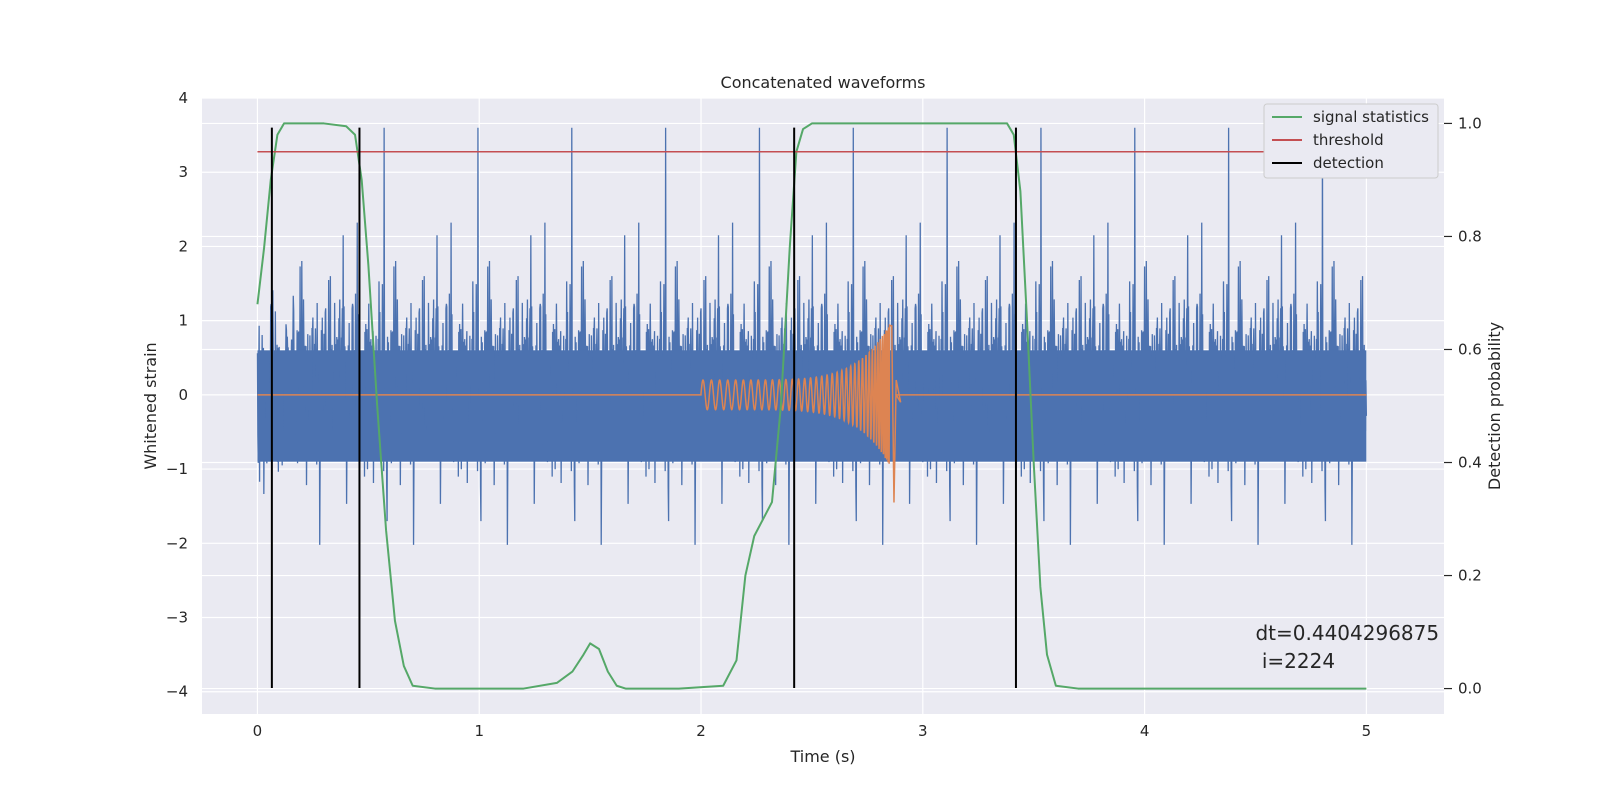 Image resolution: width=1600 pixels, height=800 pixels. Describe the element at coordinates (812, 731) in the screenshot. I see `x-axis-ticks: 0 1 2 3 4 5` at that location.